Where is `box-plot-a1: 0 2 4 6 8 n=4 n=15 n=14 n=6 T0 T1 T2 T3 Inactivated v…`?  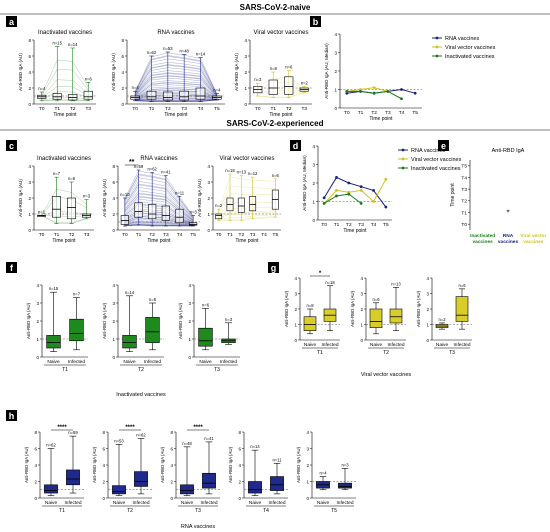
box-plot-a1: 0 2 4 6 8 n=4 n=15 n=14 n=6 T0 T1 T2 T3 Inactivated v… is located at coordinates (57, 74).